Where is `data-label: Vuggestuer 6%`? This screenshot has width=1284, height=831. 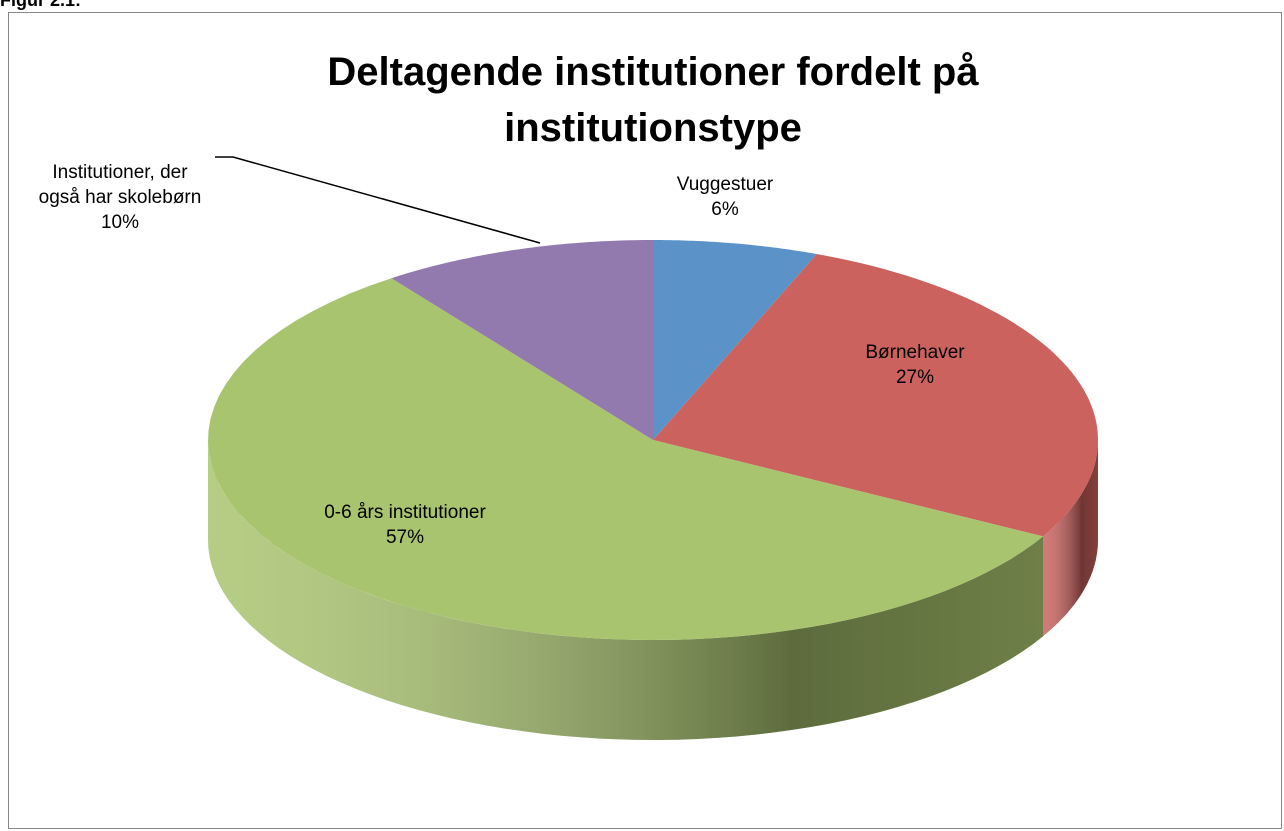 data-label: Vuggestuer 6% is located at coordinates (725, 197).